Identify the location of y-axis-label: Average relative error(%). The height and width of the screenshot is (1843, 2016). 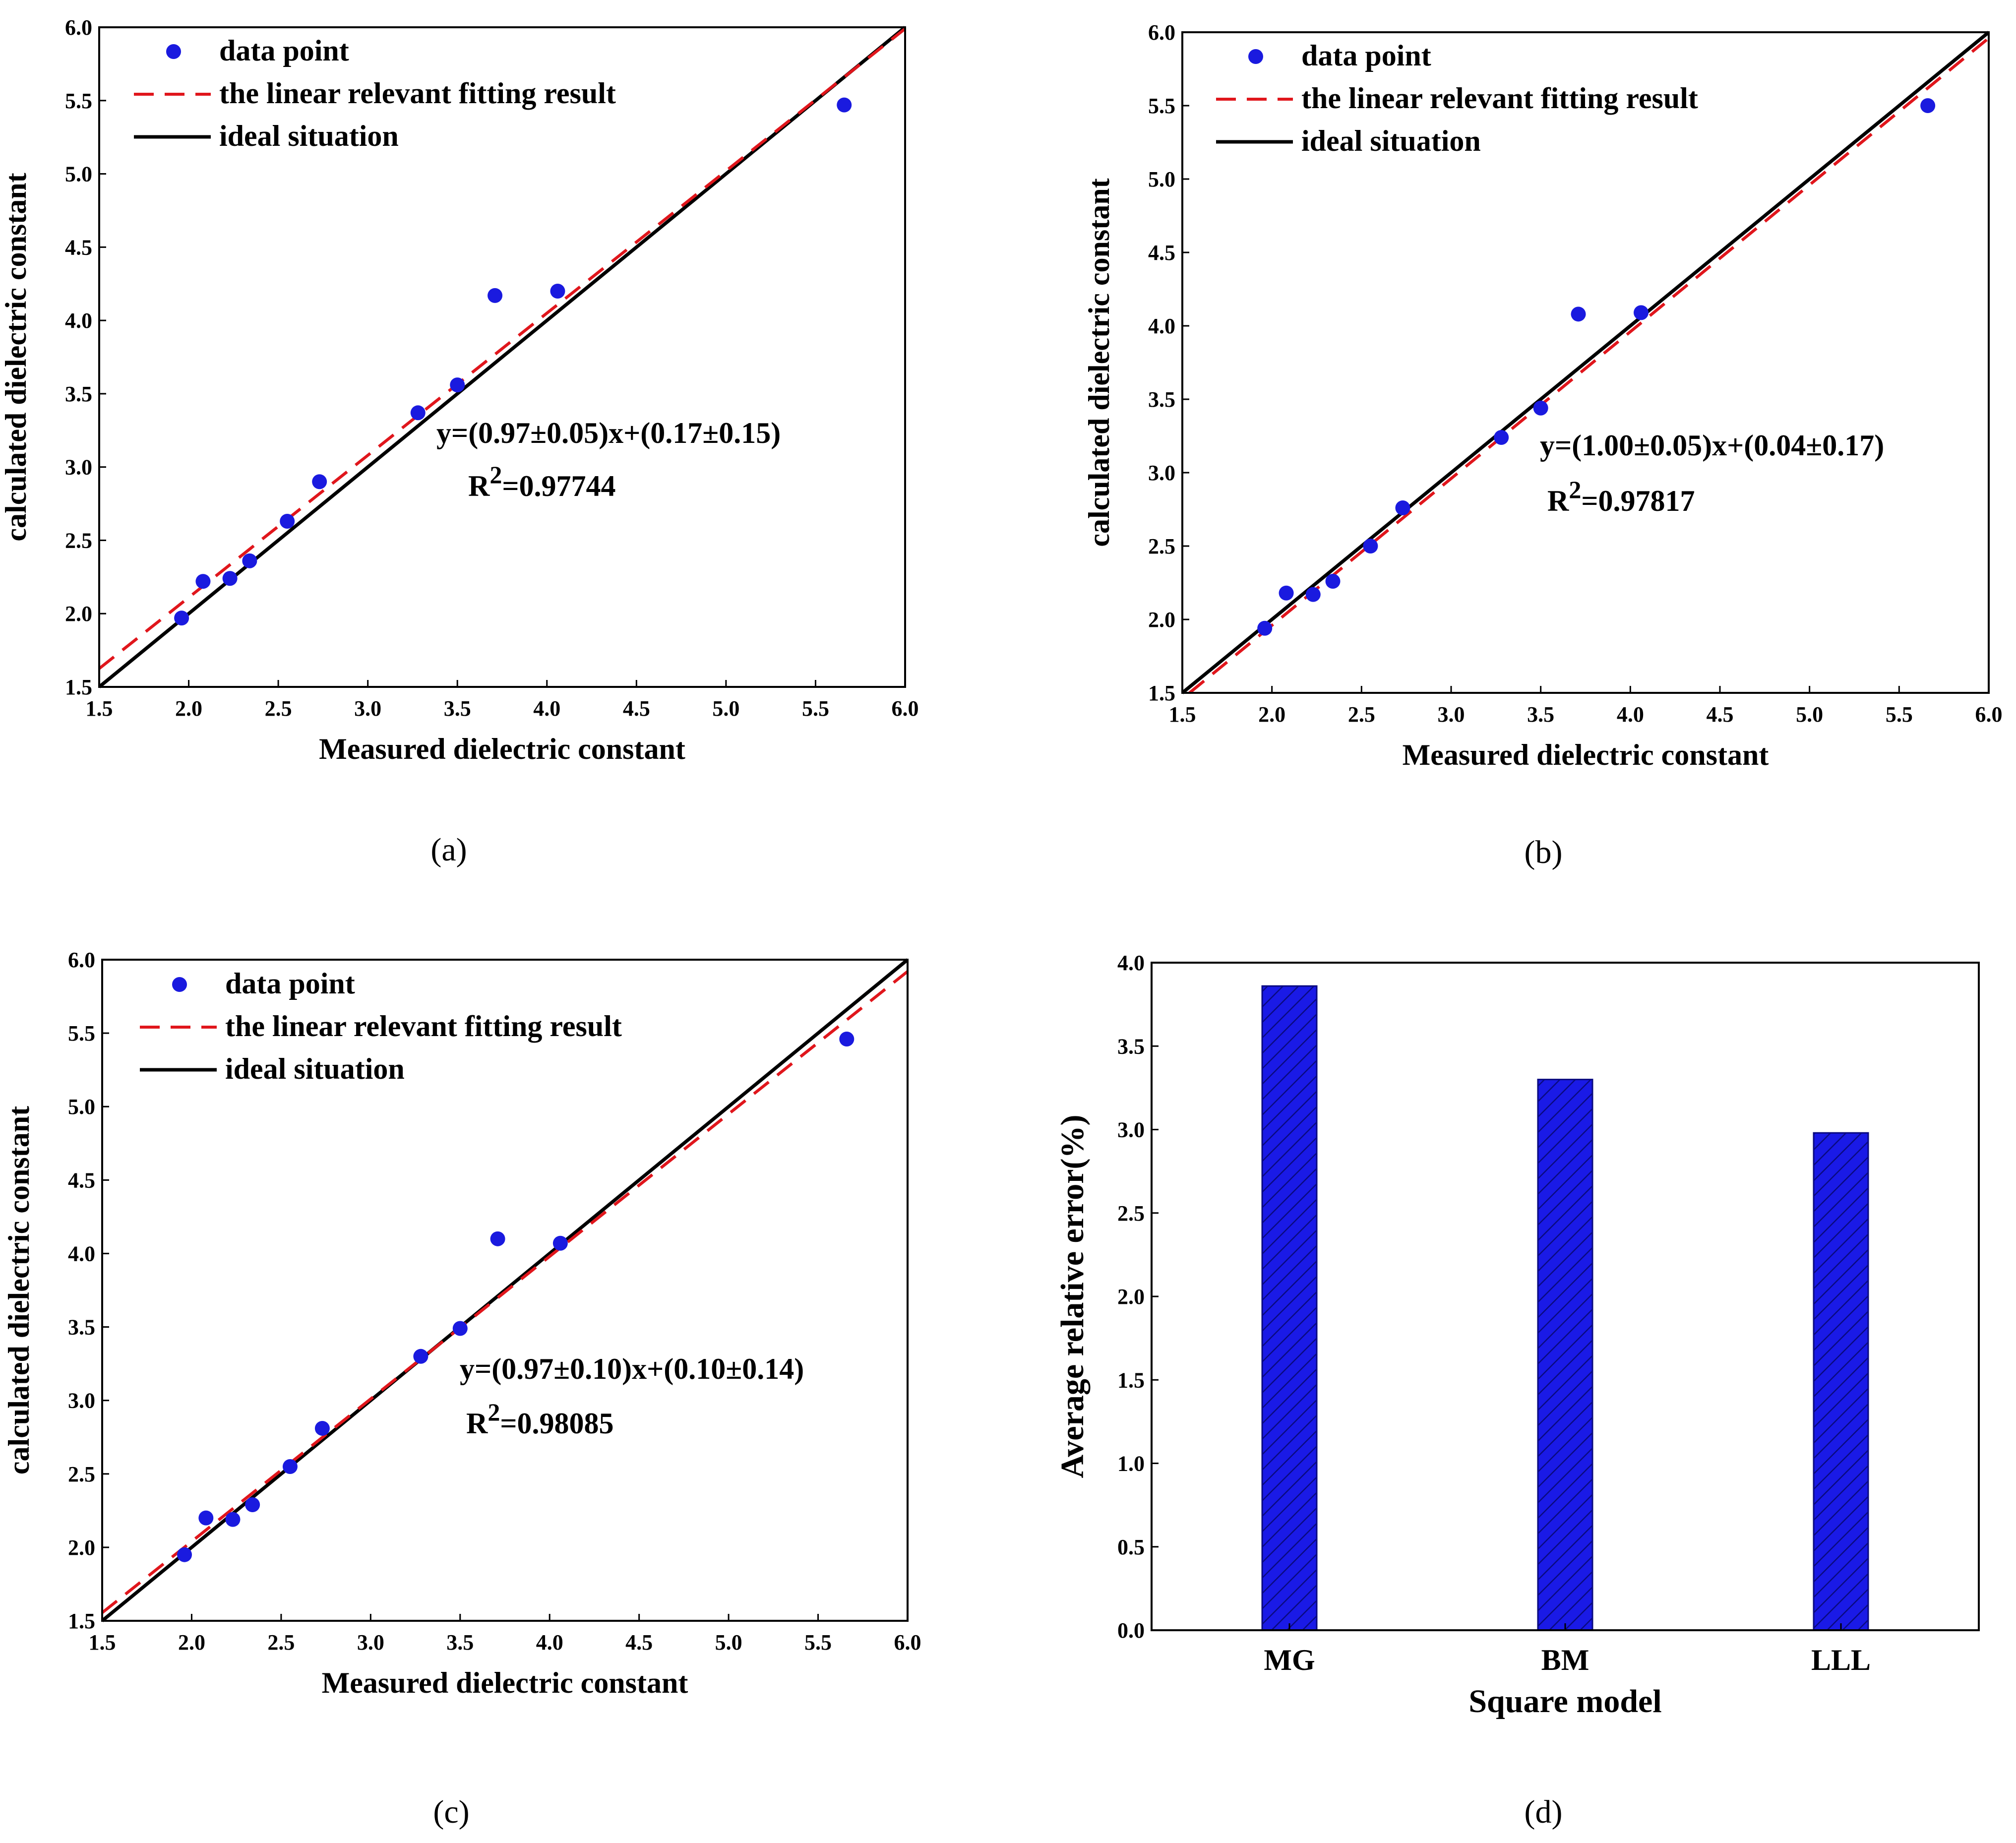
(1072, 1296).